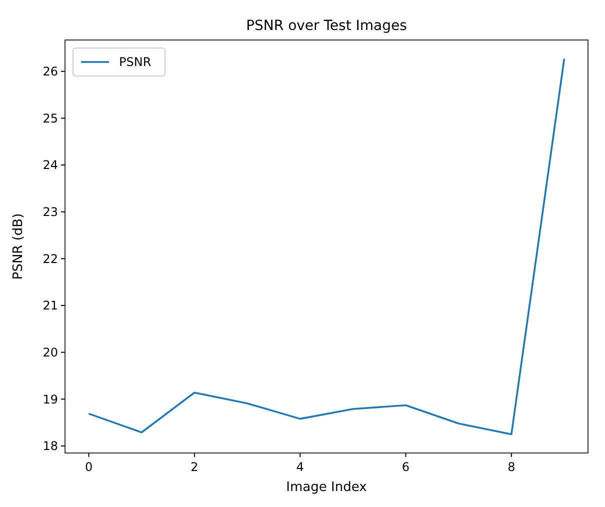  Describe the element at coordinates (88, 467) in the screenshot. I see `x-tick-label: 0` at that location.